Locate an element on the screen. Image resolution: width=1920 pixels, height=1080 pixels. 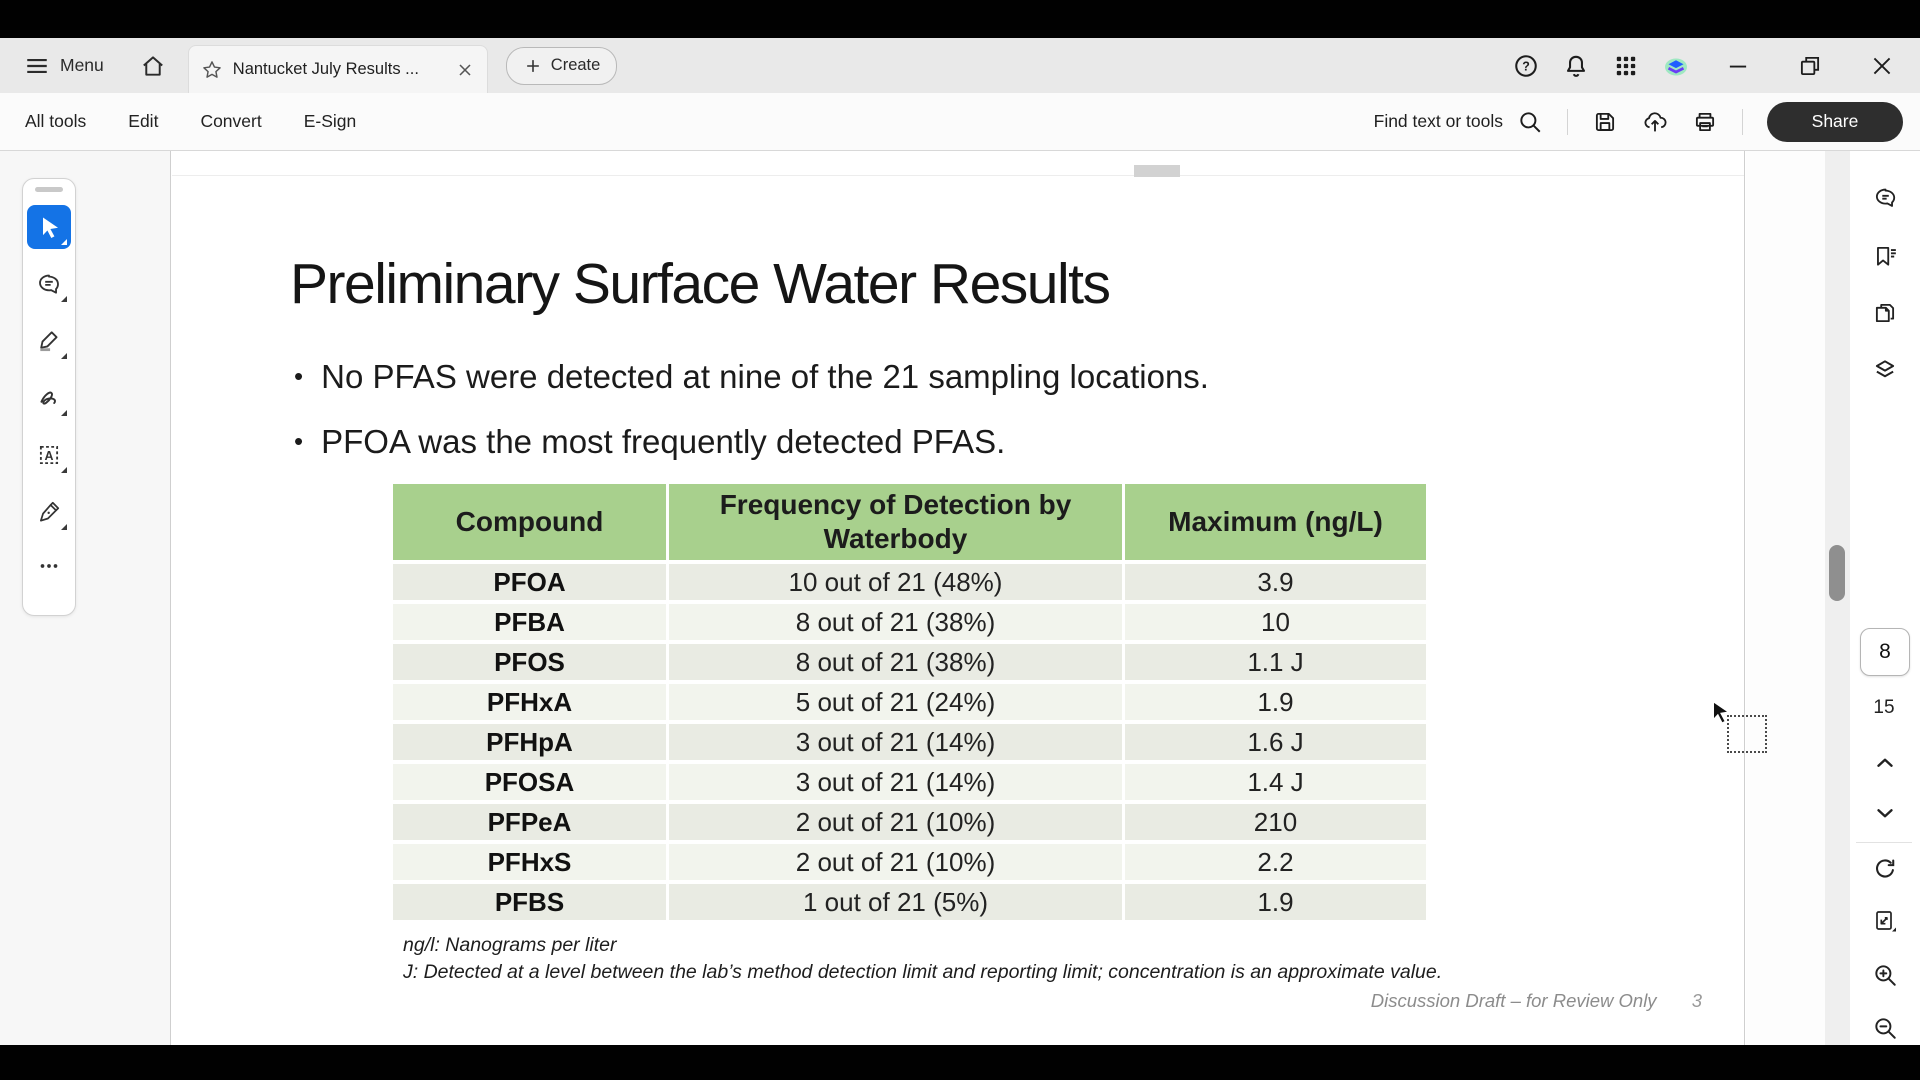
create-button: Create is located at coordinates (561, 65).